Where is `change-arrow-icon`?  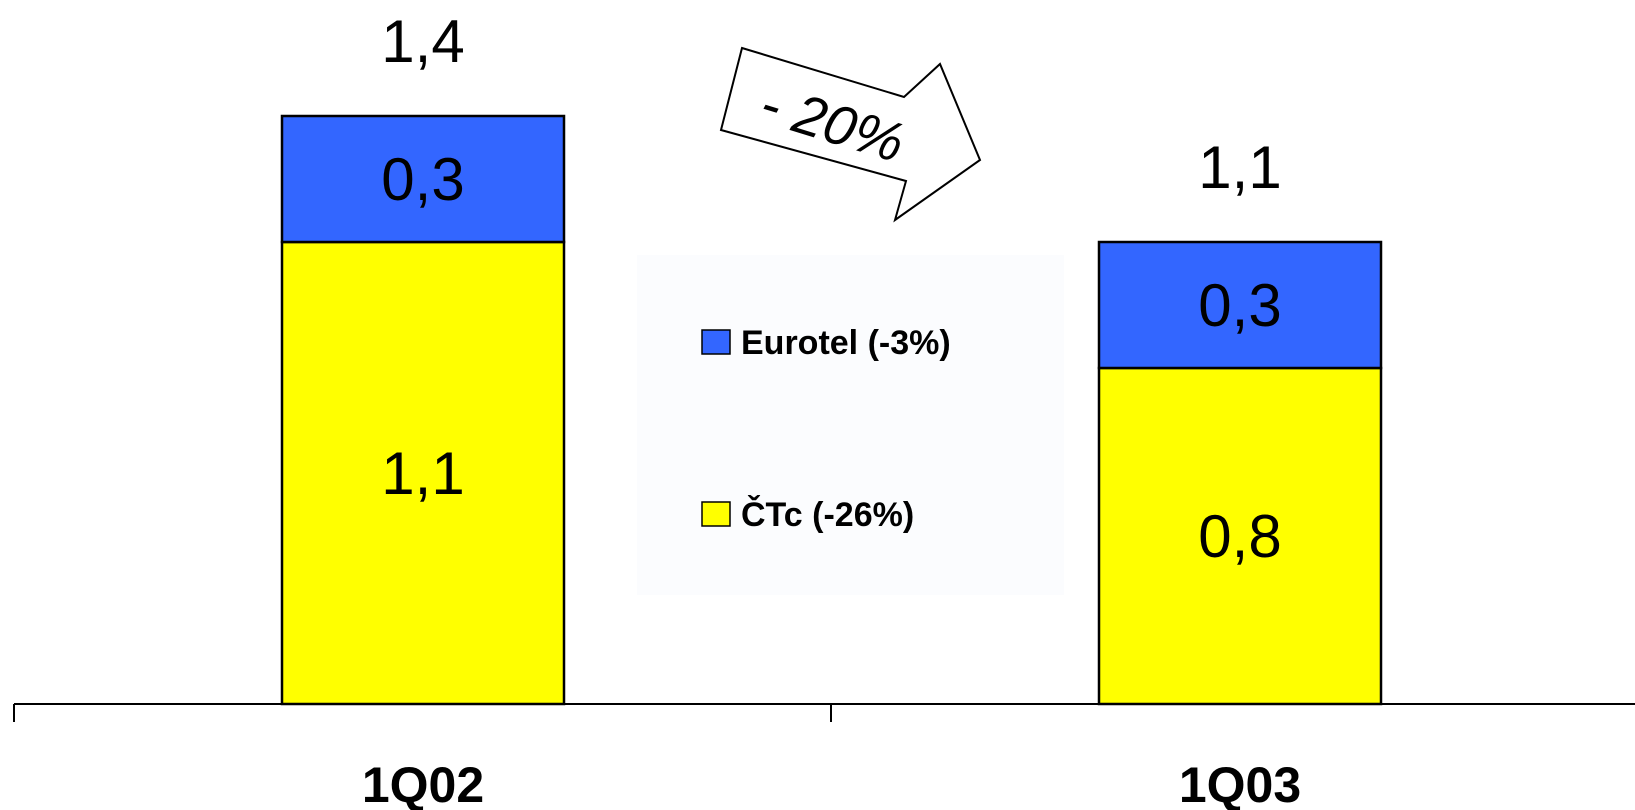 change-arrow-icon is located at coordinates (850, 134).